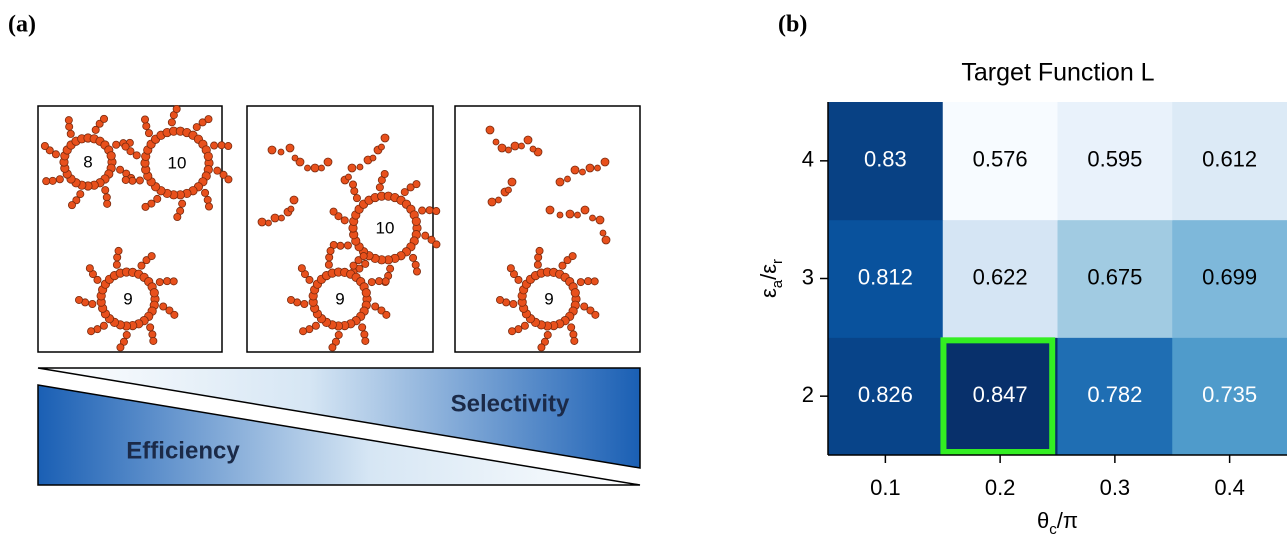  I want to click on cell-label: 0.83, so click(885, 159).